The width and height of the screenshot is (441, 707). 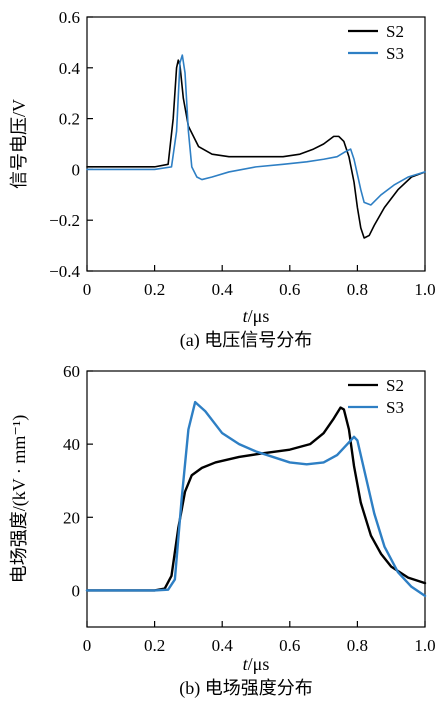 I want to click on chart-a-y-tick-label: −0.2, so click(x=64, y=220).